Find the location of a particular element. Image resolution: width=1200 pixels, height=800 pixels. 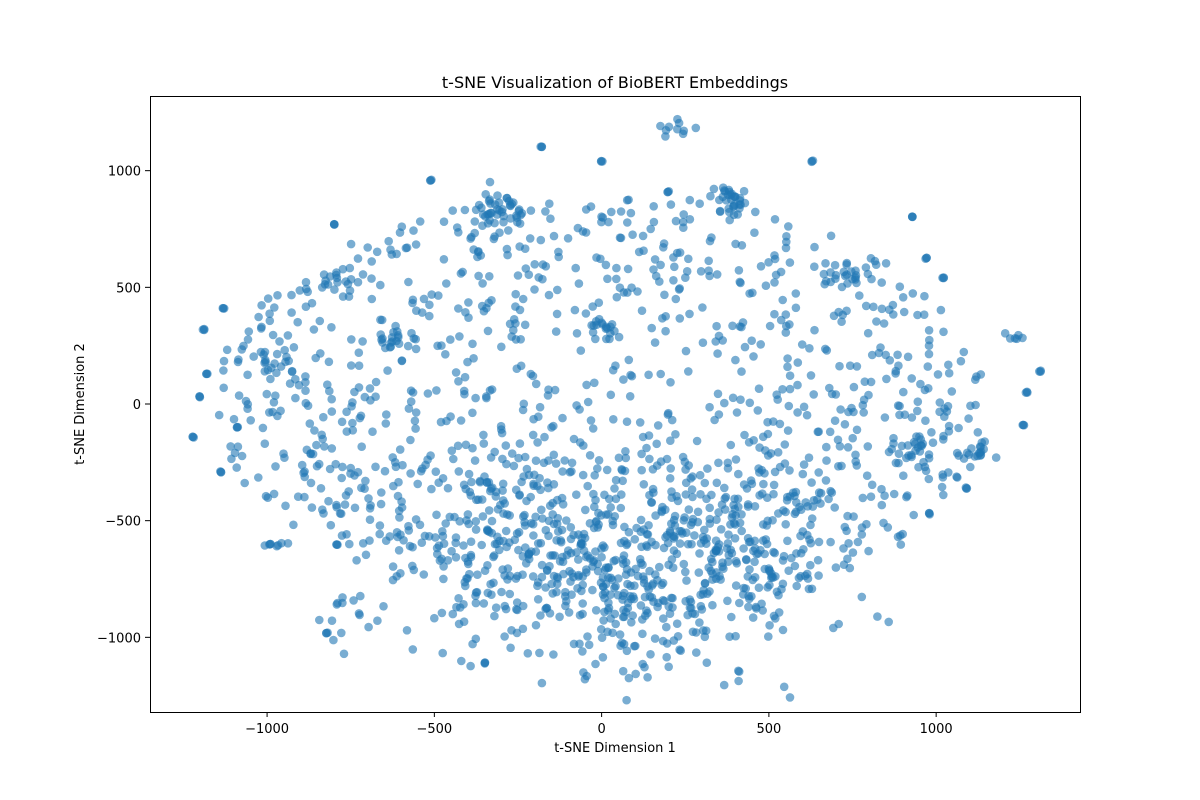

y-axis-label: t-SNE Dimension 2 is located at coordinates (80, 404).